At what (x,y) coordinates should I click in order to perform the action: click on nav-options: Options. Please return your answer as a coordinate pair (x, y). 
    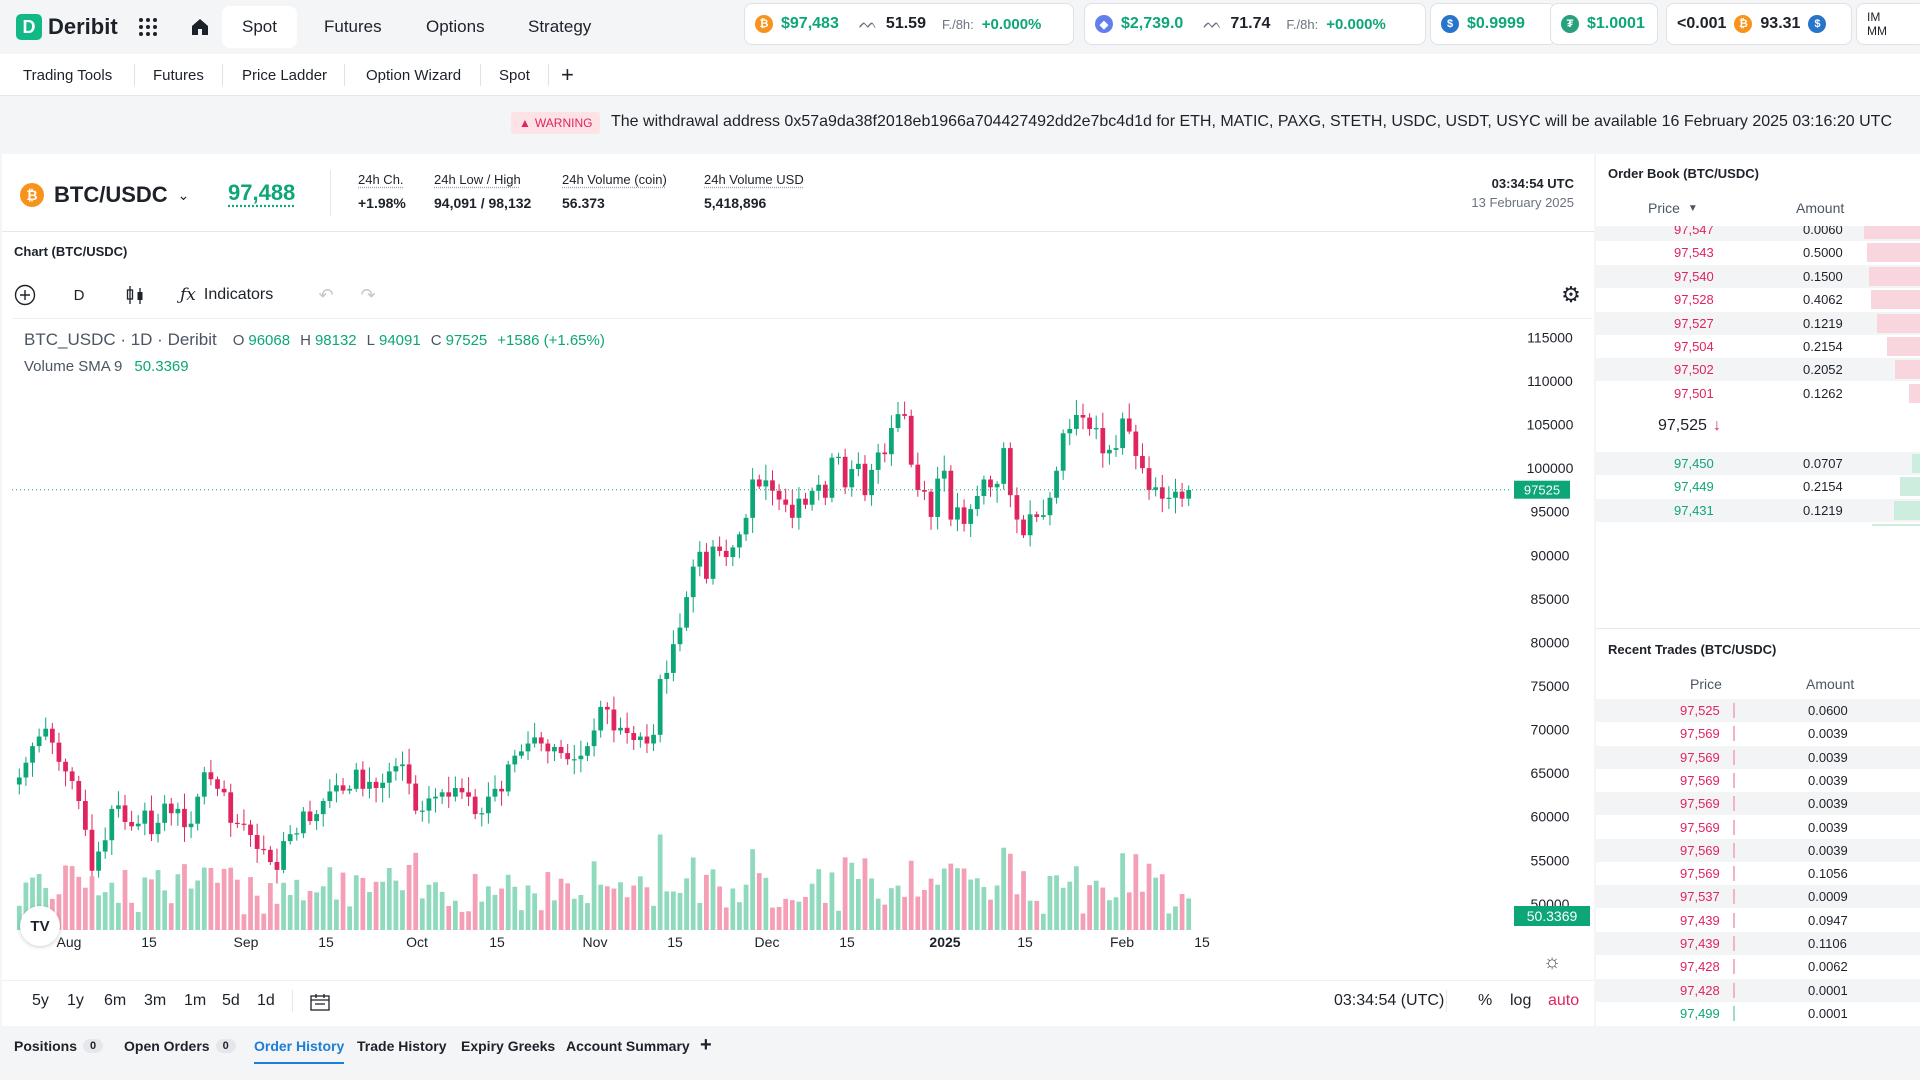
    Looking at the image, I should click on (455, 26).